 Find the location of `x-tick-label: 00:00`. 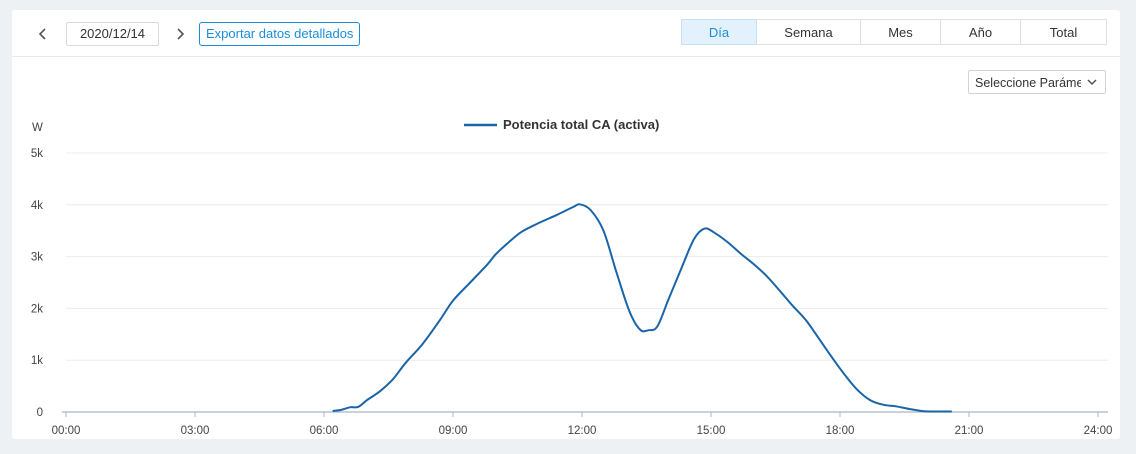

x-tick-label: 00:00 is located at coordinates (66, 431).